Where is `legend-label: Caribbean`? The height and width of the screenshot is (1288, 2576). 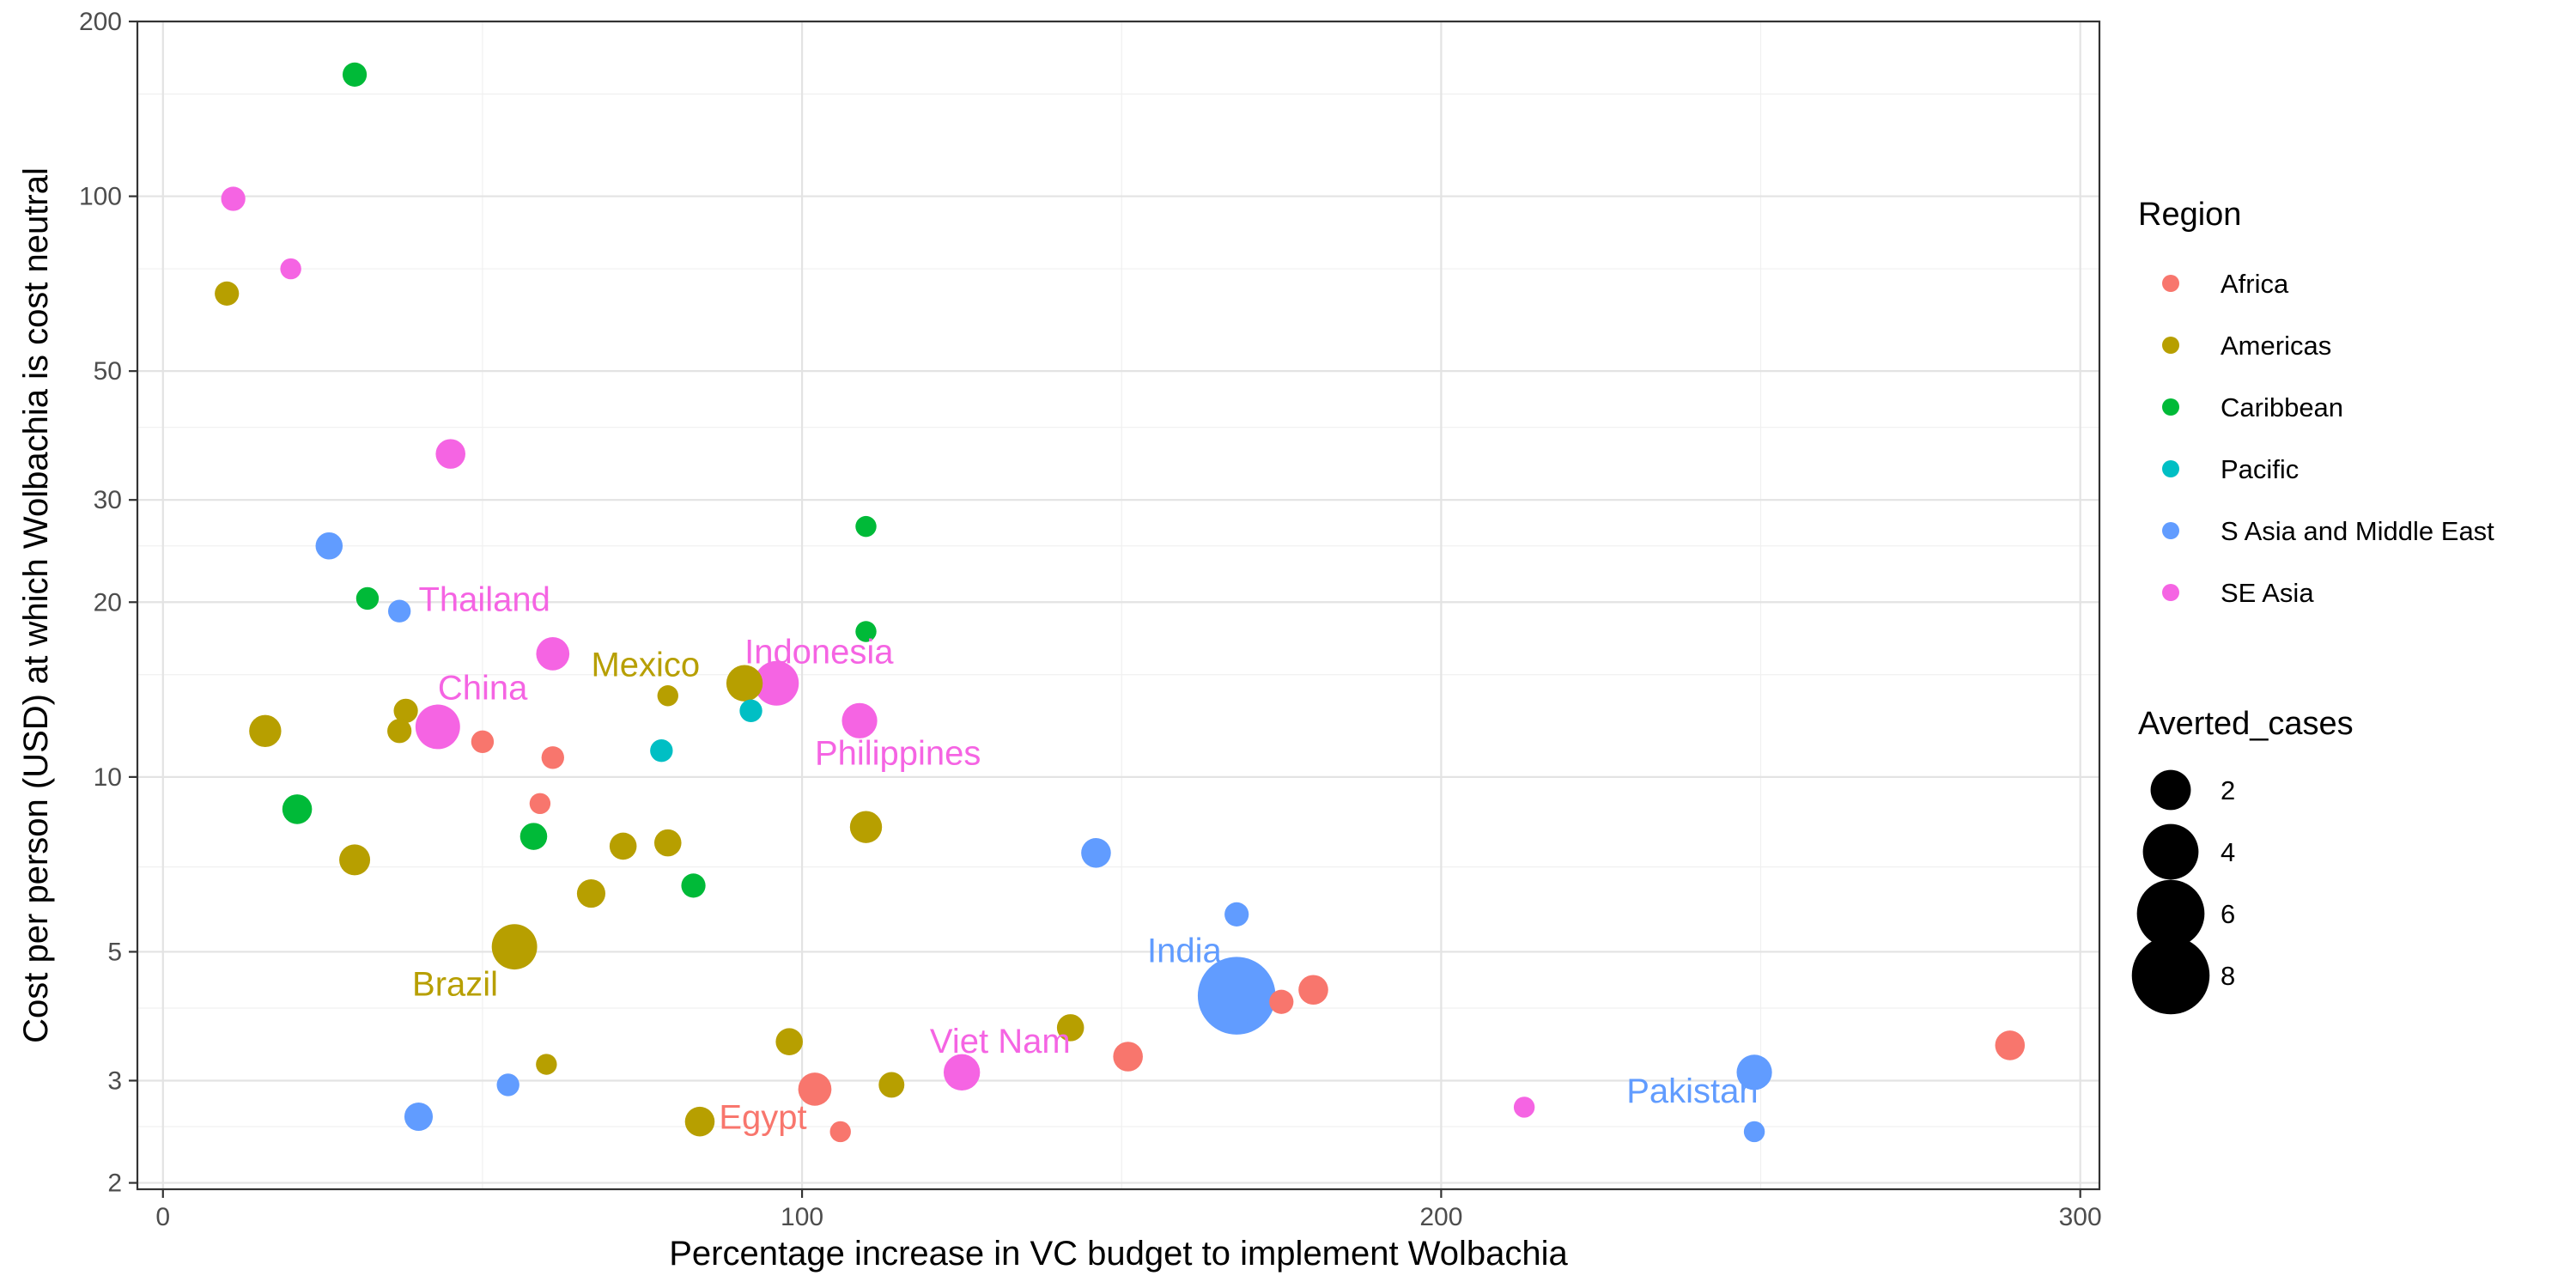
legend-label: Caribbean is located at coordinates (2282, 407).